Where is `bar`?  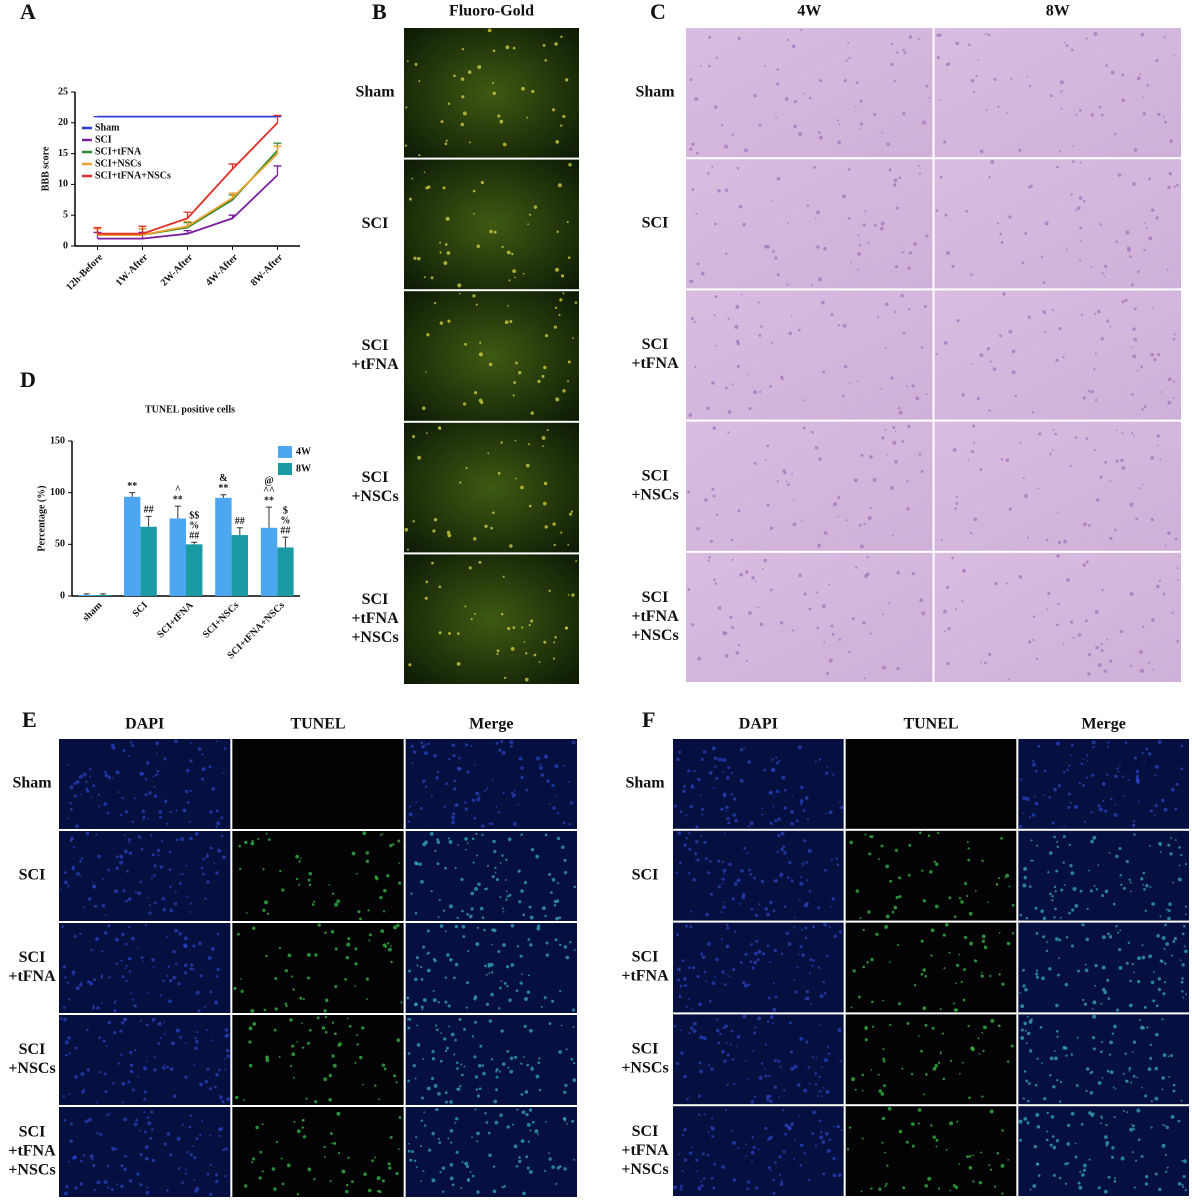
bar is located at coordinates (285, 571).